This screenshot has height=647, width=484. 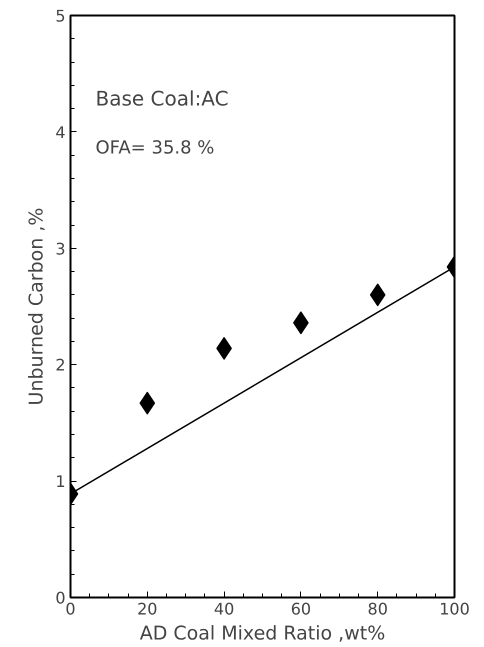 I want to click on x-tick-label: 20, so click(x=147, y=609).